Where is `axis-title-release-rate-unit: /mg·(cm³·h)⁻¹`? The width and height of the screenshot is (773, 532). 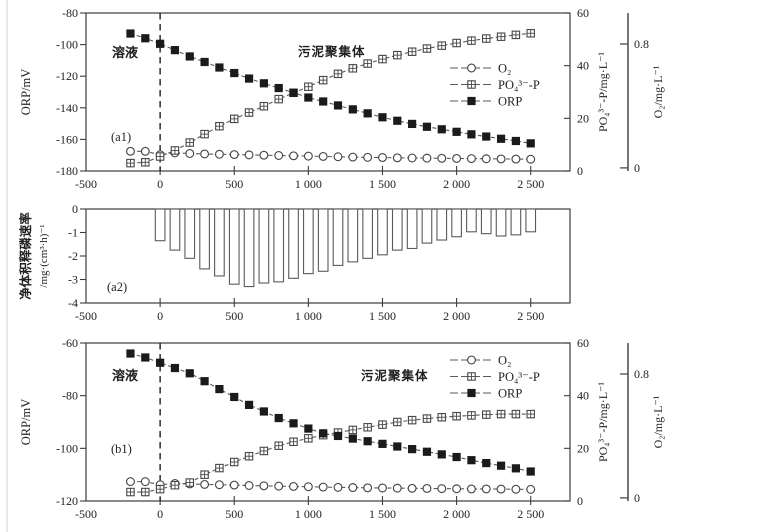
axis-title-release-rate-unit: /mg·(cm³·h)⁻¹ is located at coordinates (44, 255).